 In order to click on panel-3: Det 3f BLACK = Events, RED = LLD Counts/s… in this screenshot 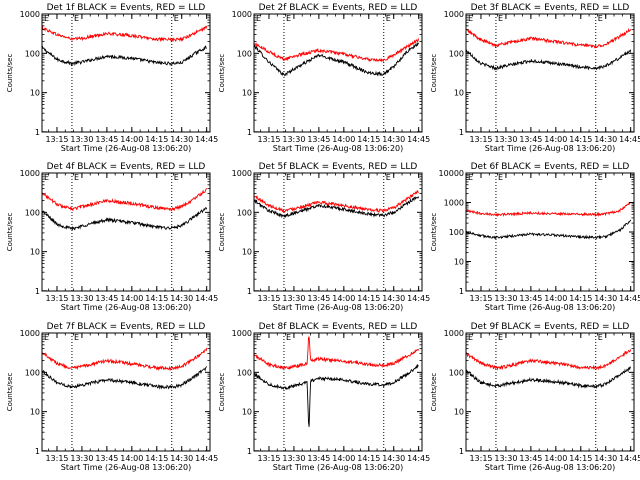, I will do `click(535, 78)`.